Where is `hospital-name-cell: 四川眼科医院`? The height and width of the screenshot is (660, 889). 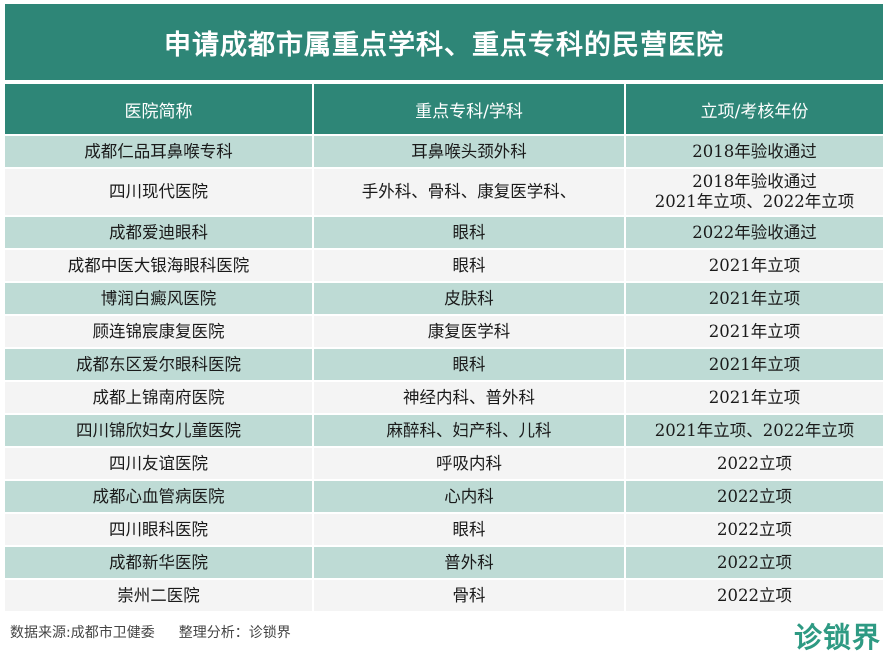 hospital-name-cell: 四川眼科医院 is located at coordinates (159, 529).